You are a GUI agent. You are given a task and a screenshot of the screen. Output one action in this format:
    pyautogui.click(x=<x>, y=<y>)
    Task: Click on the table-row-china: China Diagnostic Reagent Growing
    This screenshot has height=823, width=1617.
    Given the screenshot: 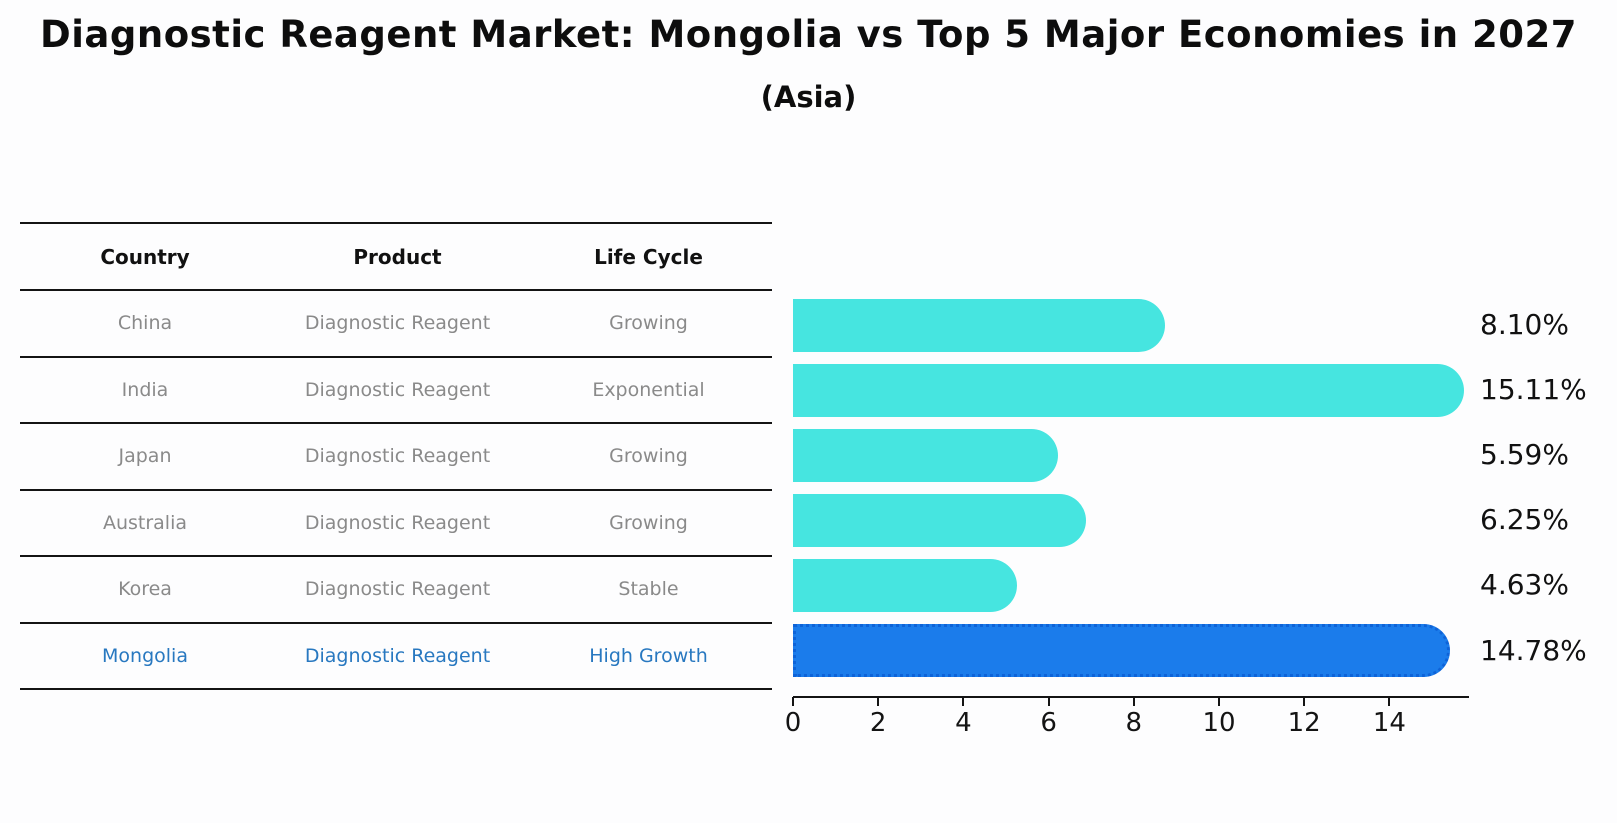 What is the action you would take?
    pyautogui.click(x=396, y=323)
    